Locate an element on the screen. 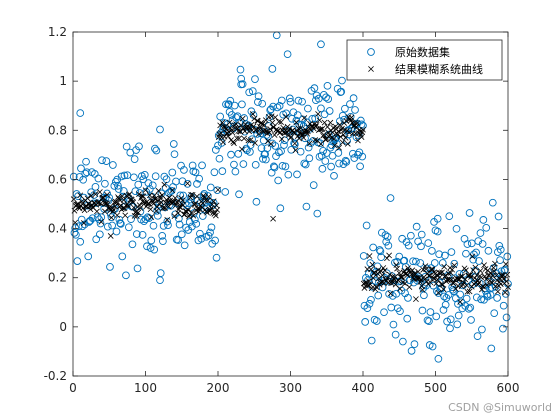 This screenshot has width=560, height=420. y-tick-label: 0.8 is located at coordinates (57, 130).